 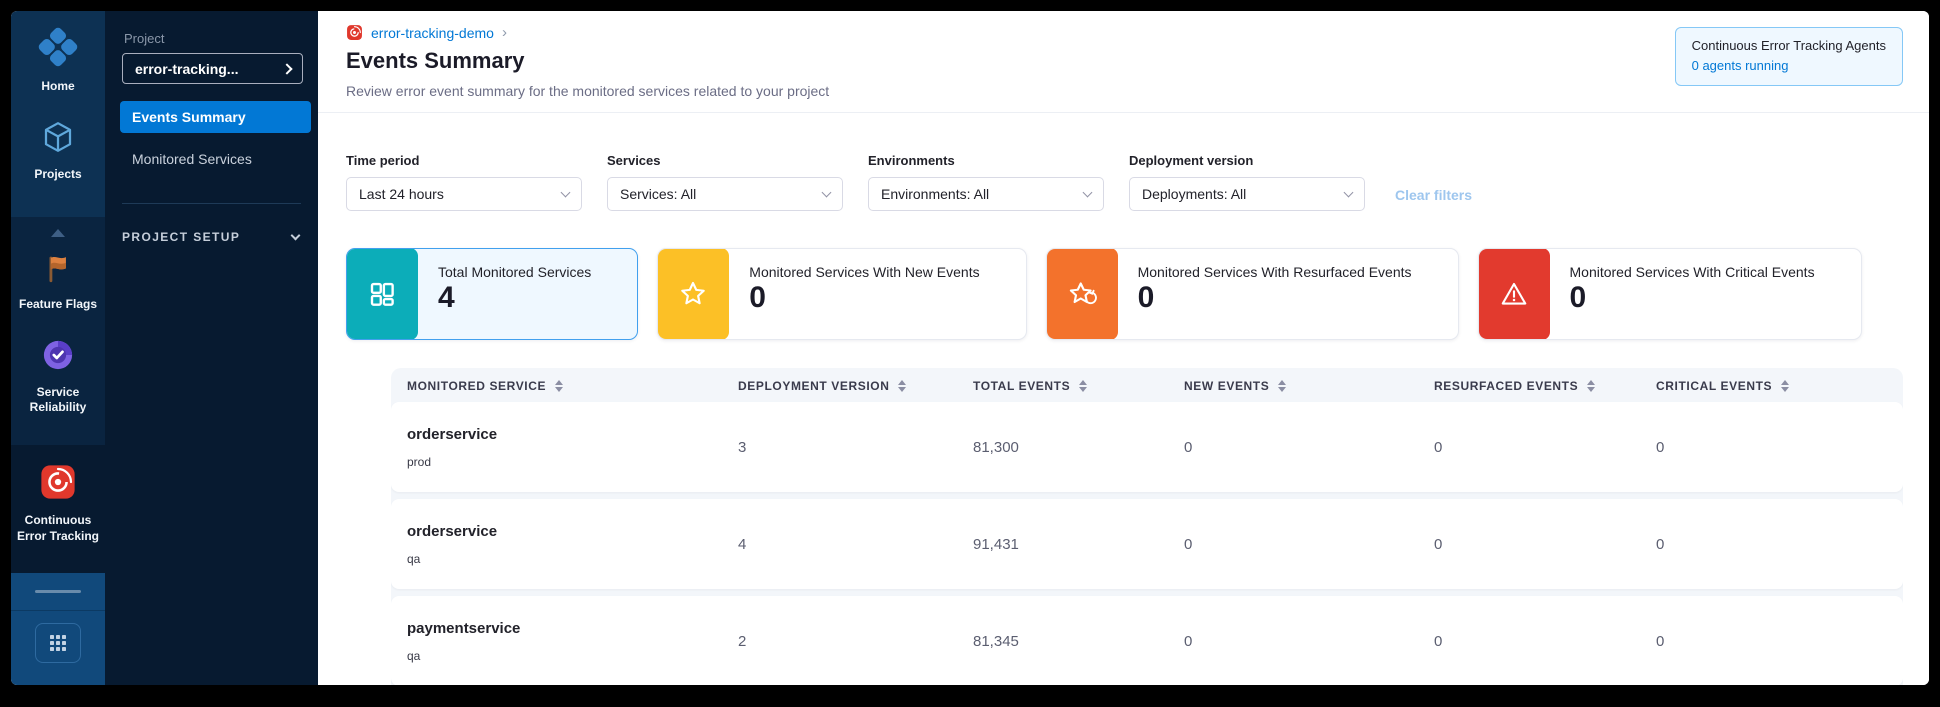 I want to click on filter-time-period: Time period Last 24 hours, so click(x=464, y=182).